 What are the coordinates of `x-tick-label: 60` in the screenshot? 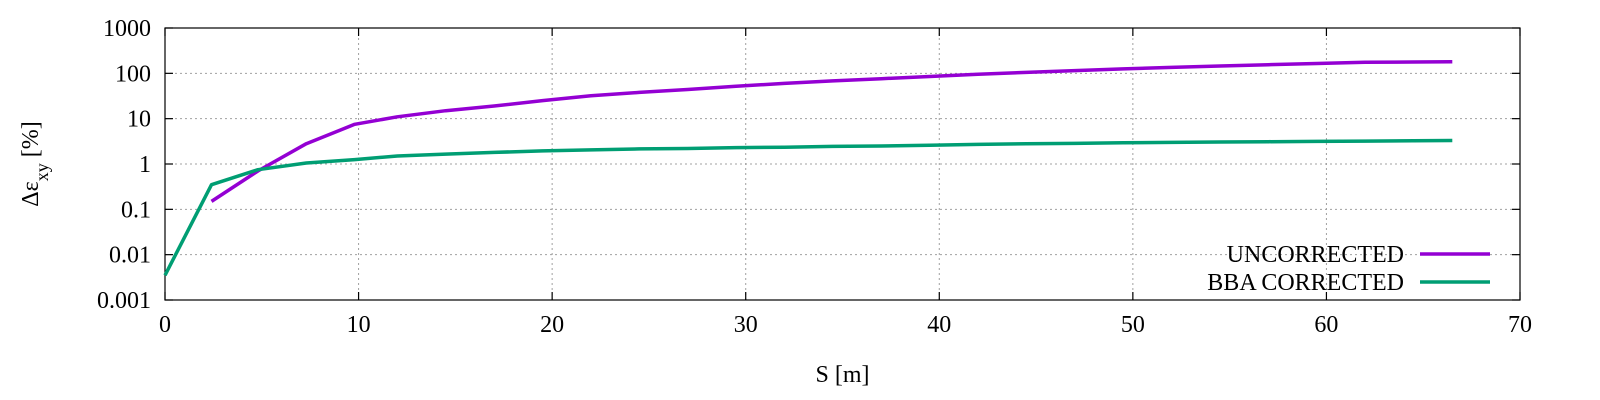 It's located at (1326, 325).